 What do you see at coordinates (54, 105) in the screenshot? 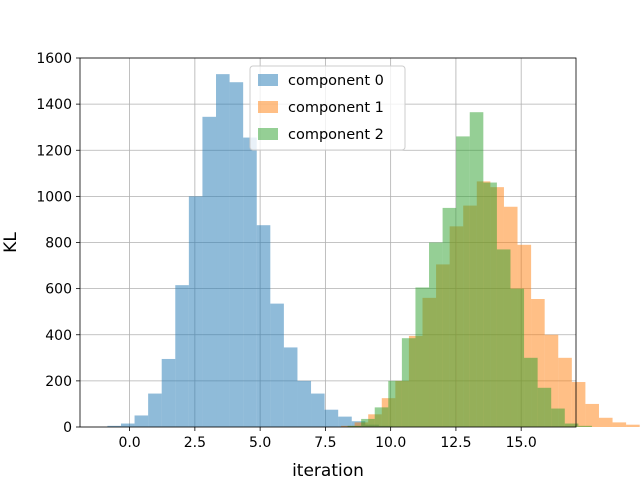
I see `y-tick-label: 1400` at bounding box center [54, 105].